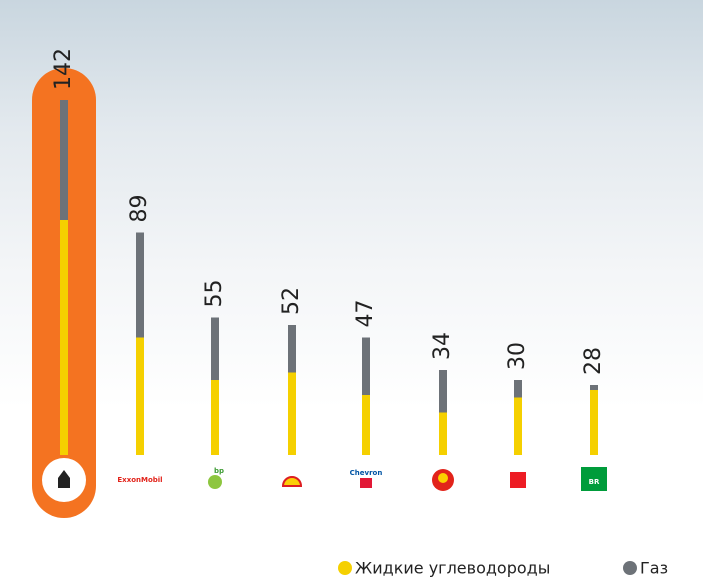  I want to click on logo-icon, so click(64, 479).